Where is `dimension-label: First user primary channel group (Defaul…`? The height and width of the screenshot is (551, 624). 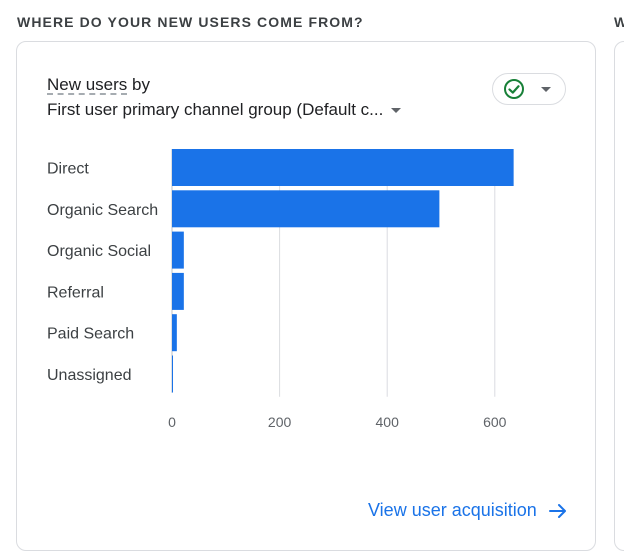 dimension-label: First user primary channel group (Defaul… is located at coordinates (215, 109).